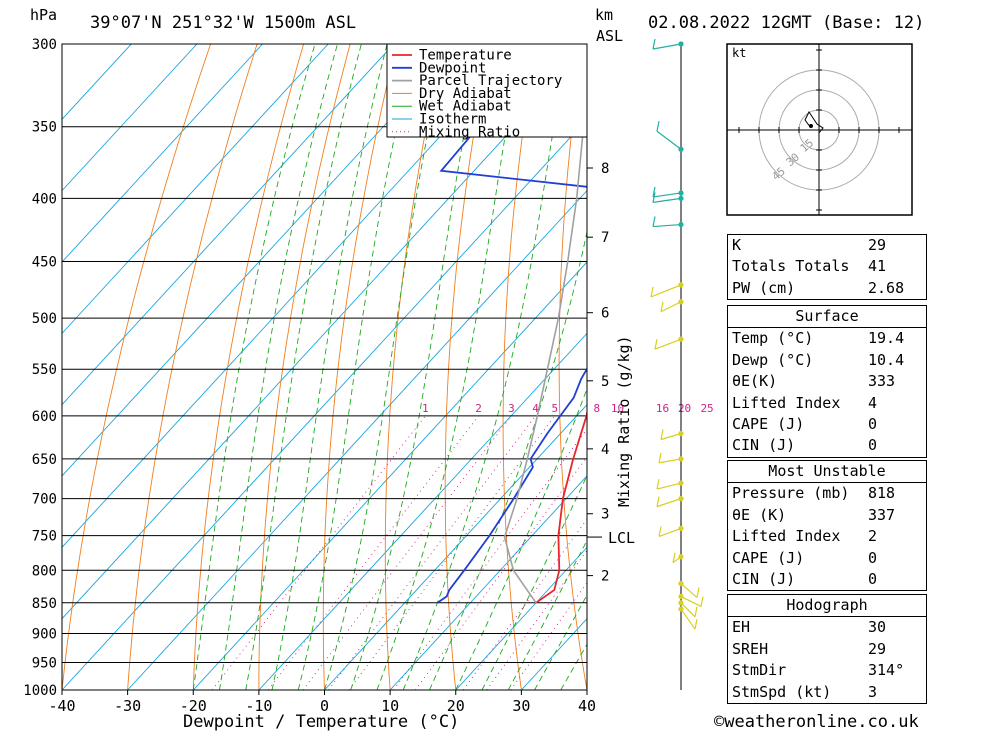  What do you see at coordinates (605, 382) in the screenshot?
I see `height-tick-label: 5` at bounding box center [605, 382].